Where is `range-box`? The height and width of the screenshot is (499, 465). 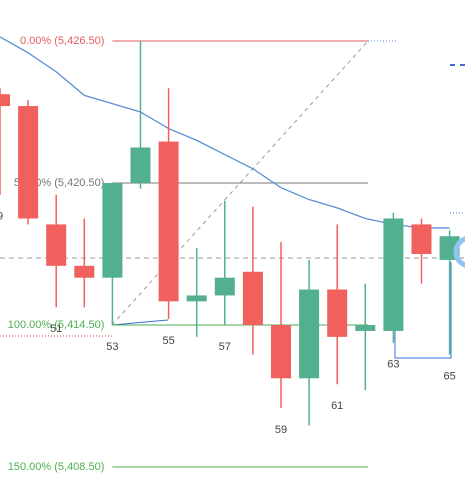
range-box is located at coordinates (423, 310).